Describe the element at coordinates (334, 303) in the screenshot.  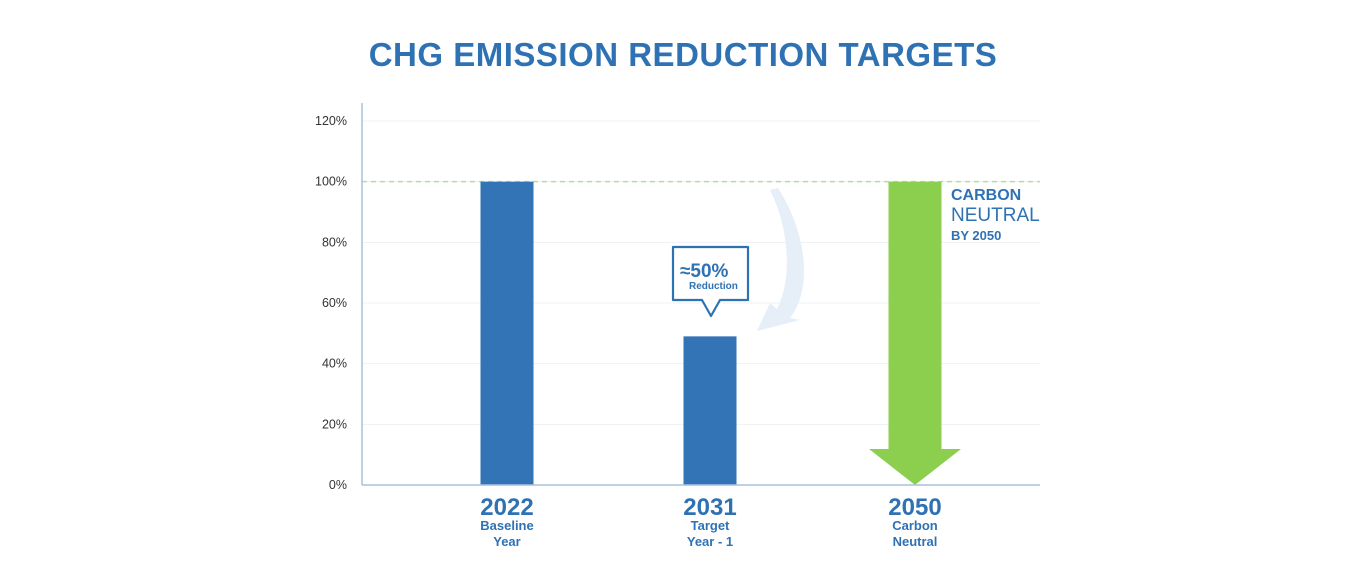
I see `ytick-label-60: 60%` at that location.